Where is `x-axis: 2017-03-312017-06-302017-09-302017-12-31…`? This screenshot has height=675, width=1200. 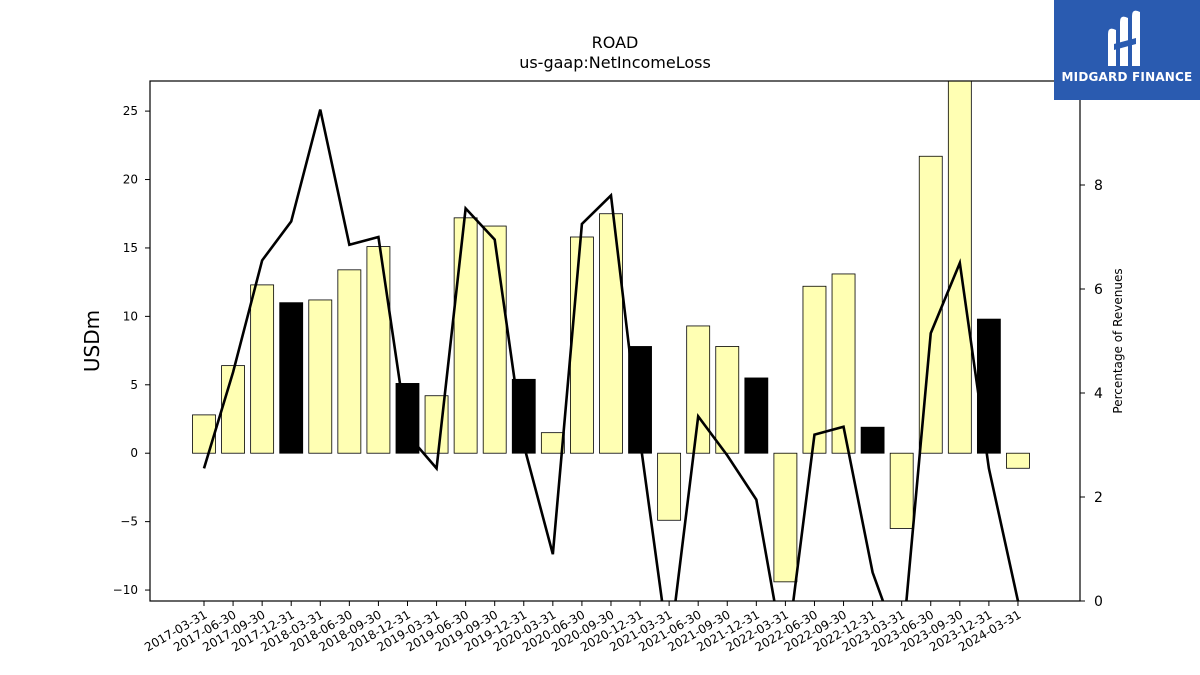 x-axis: 2017-03-312017-06-302017-09-302017-12-31… is located at coordinates (582, 627).